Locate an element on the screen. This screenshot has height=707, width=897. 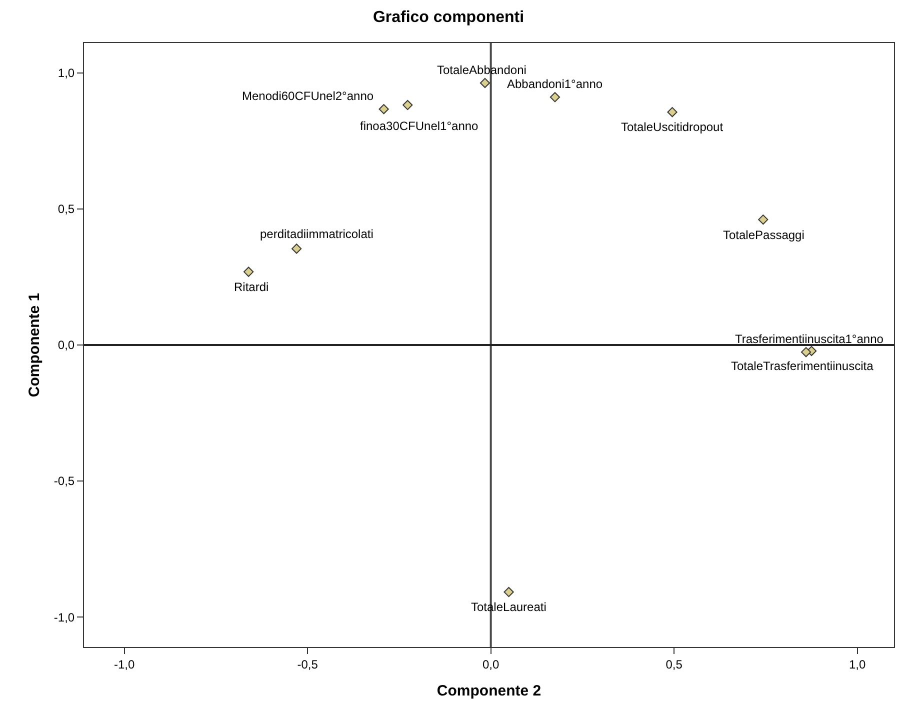
annotation: Menodi60CFUnel2°anno is located at coordinates (308, 96).